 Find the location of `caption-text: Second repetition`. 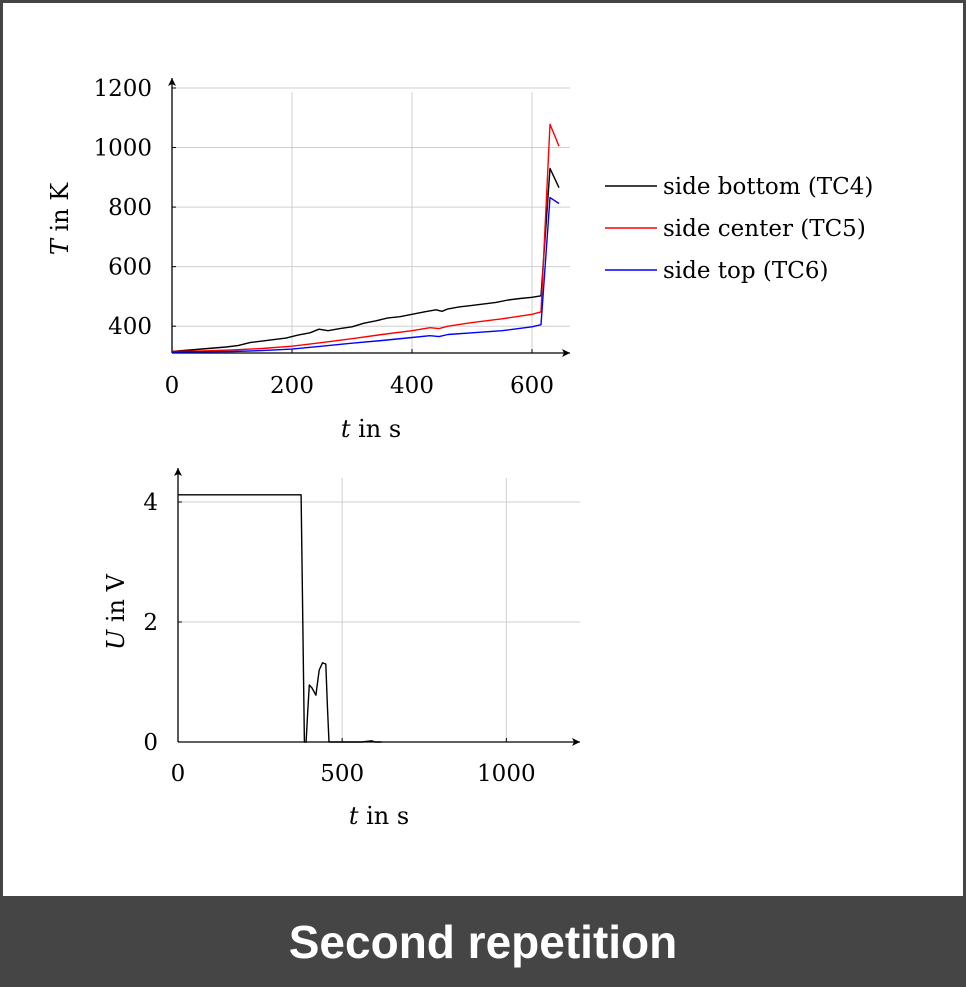

caption-text: Second repetition is located at coordinates (483, 941).